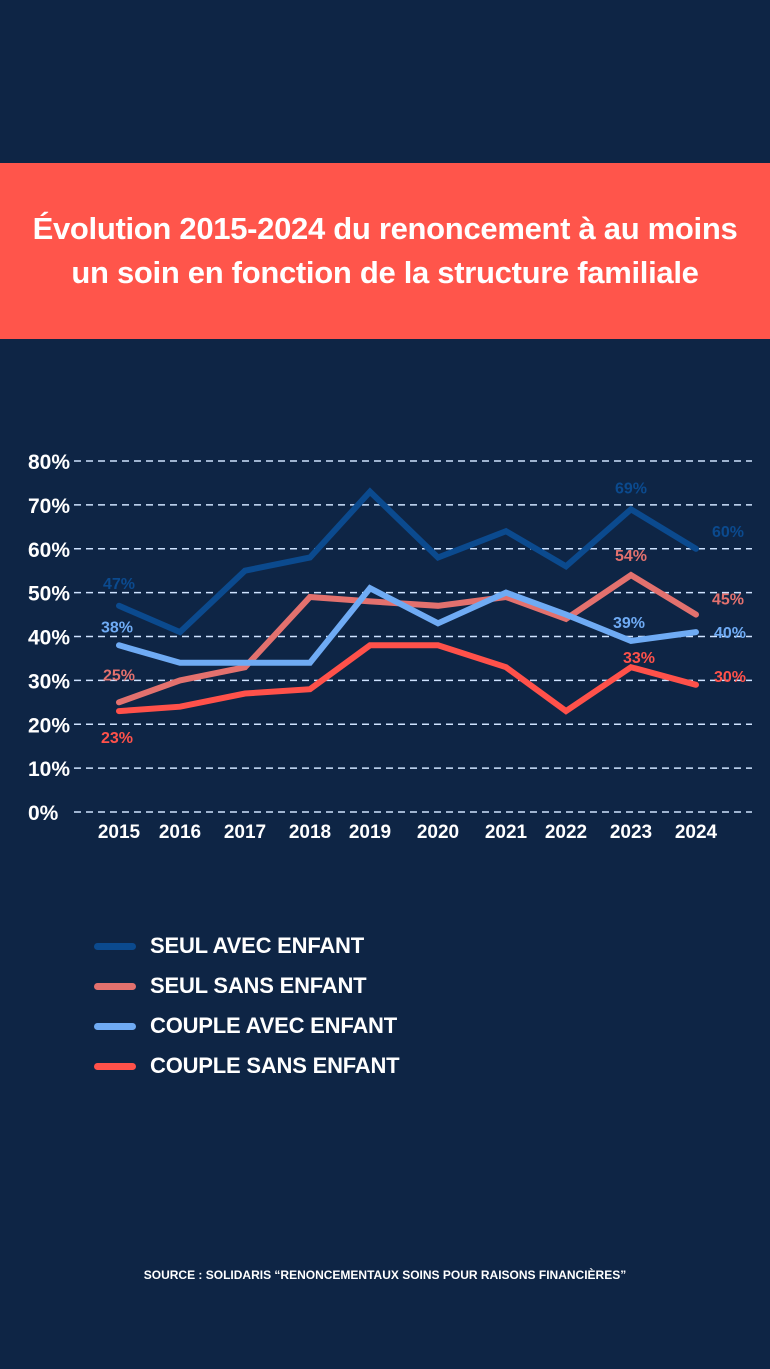  What do you see at coordinates (631, 832) in the screenshot?
I see `x-tick-label: 2023` at bounding box center [631, 832].